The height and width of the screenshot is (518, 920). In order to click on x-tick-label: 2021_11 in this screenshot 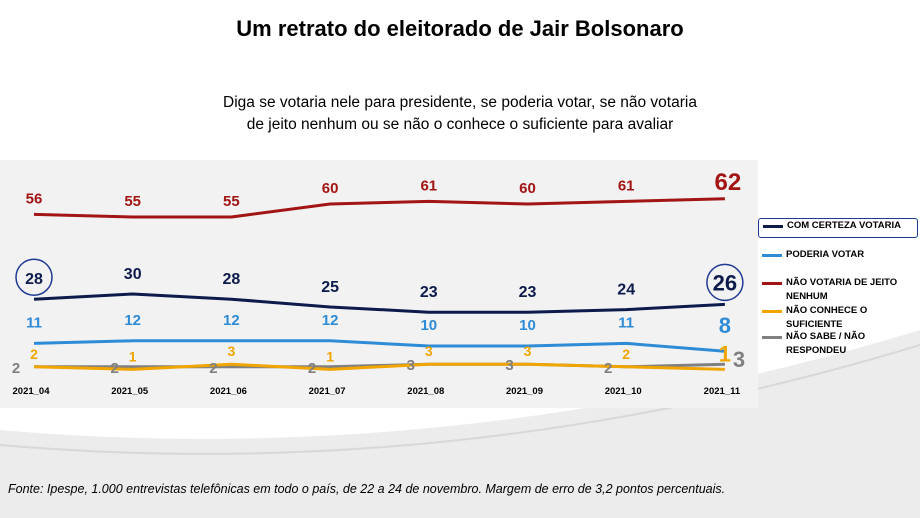, I will do `click(722, 391)`.